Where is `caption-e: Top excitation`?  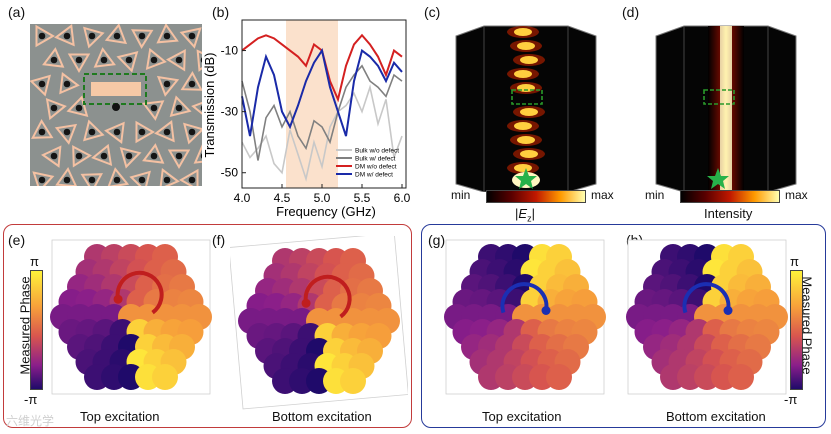 caption-e: Top excitation is located at coordinates (120, 416).